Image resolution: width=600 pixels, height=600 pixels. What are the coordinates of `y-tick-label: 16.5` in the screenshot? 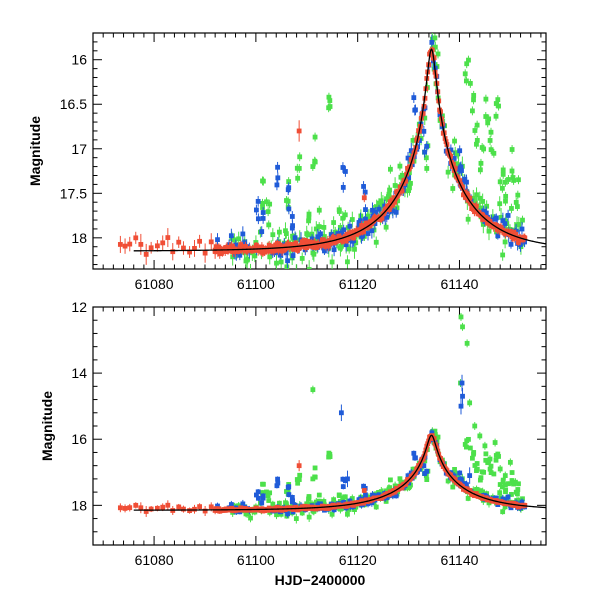 It's located at (73, 104).